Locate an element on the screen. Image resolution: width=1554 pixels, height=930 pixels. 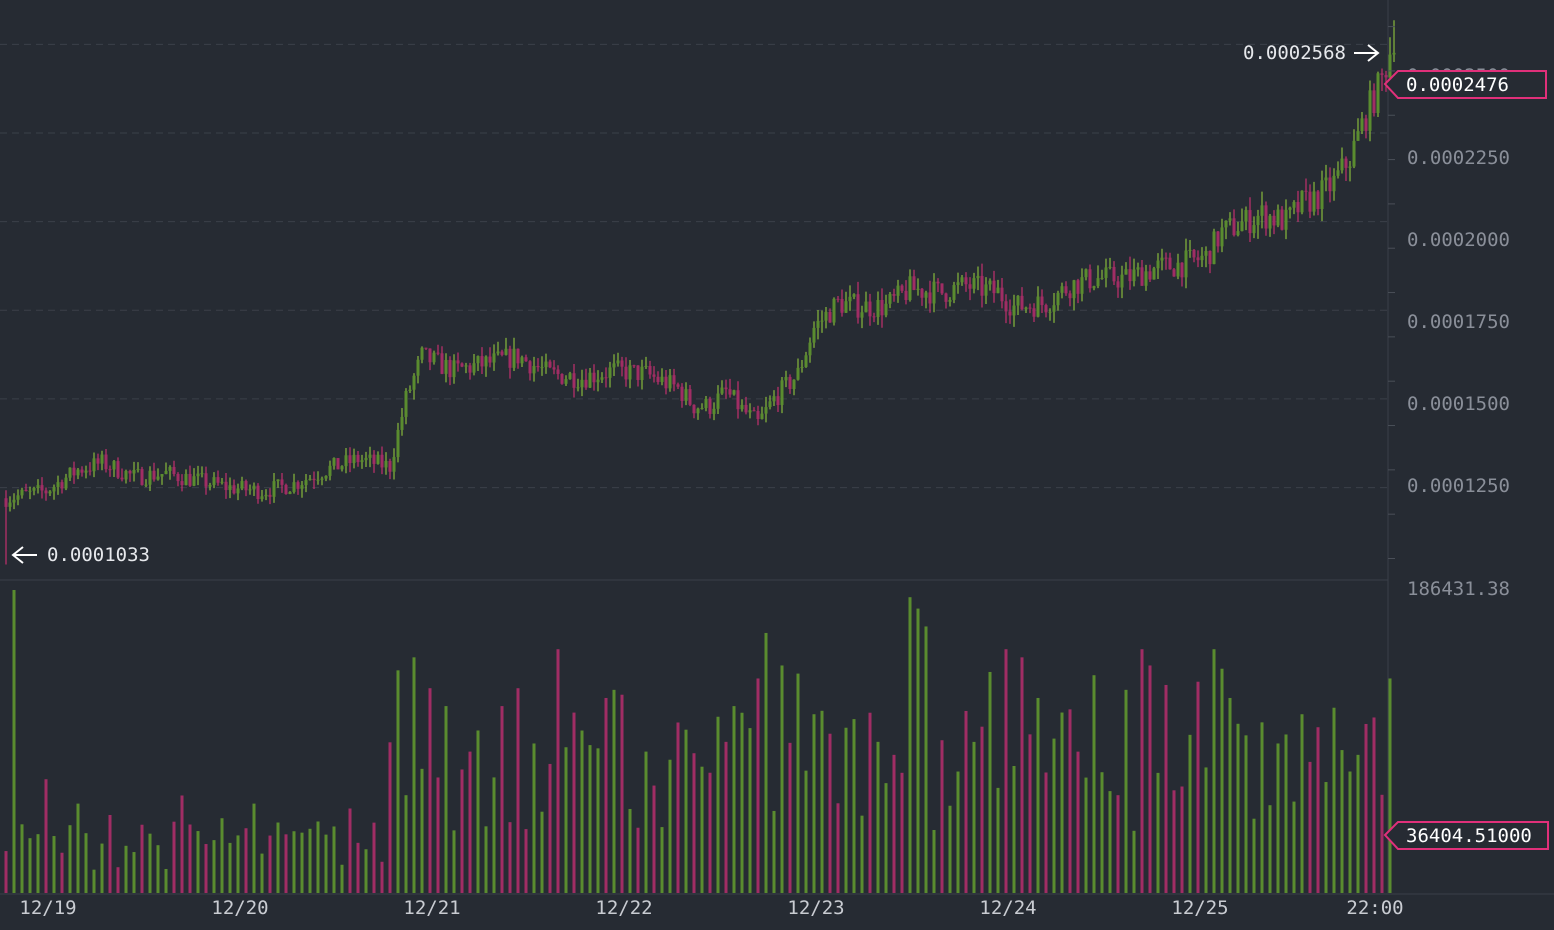
price-axis-minor-ticks is located at coordinates (1391, 292).